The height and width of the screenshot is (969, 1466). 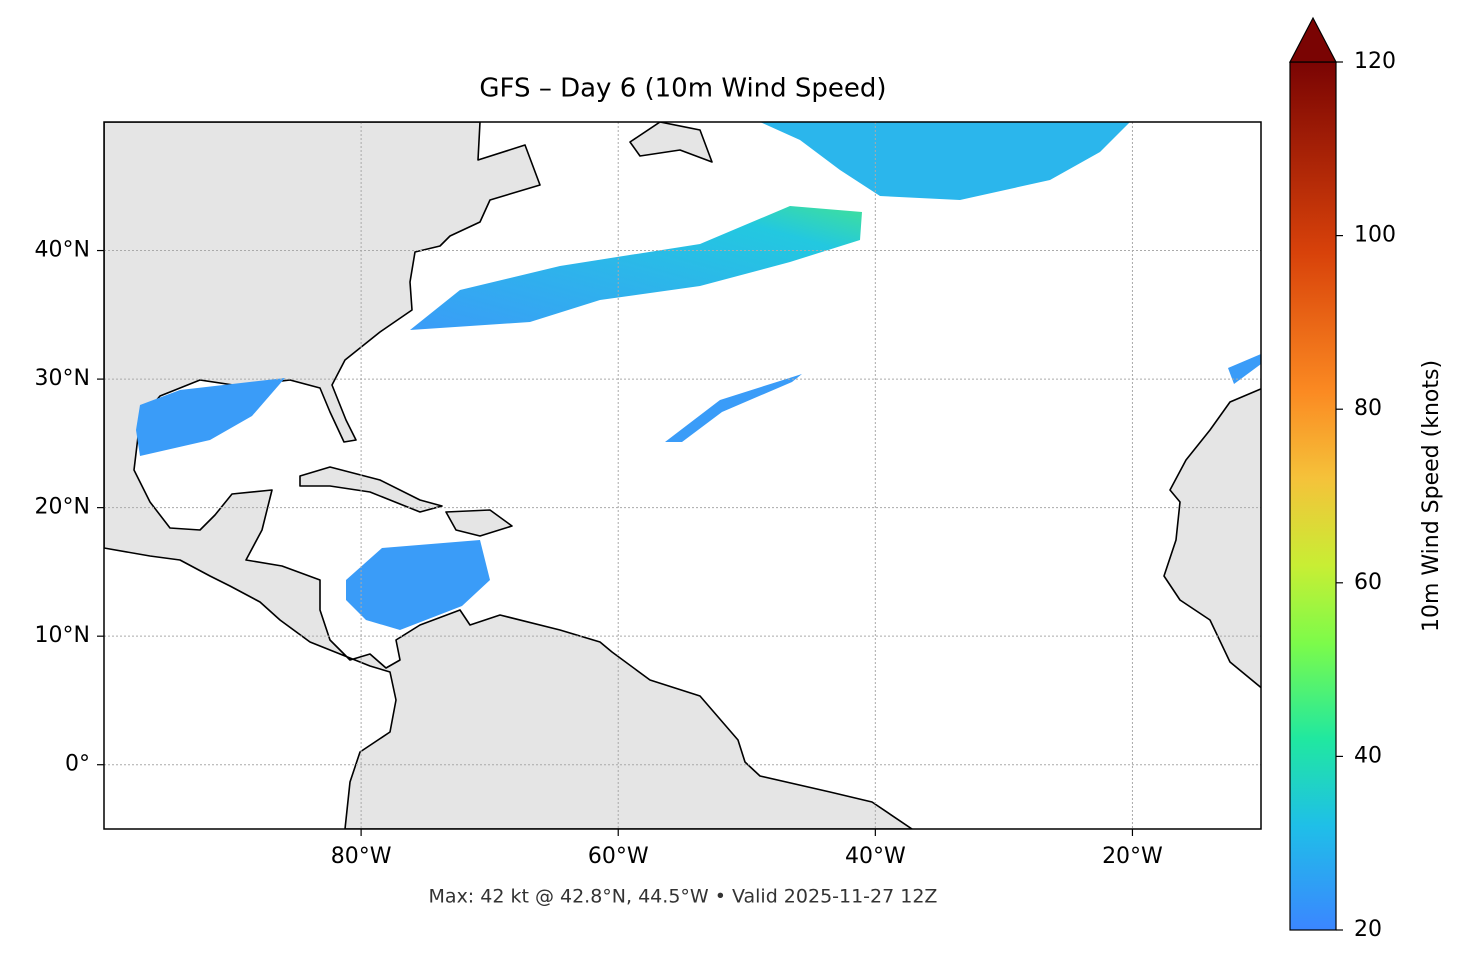 I want to click on colorbar-tick-label: 20, so click(x=1368, y=929).